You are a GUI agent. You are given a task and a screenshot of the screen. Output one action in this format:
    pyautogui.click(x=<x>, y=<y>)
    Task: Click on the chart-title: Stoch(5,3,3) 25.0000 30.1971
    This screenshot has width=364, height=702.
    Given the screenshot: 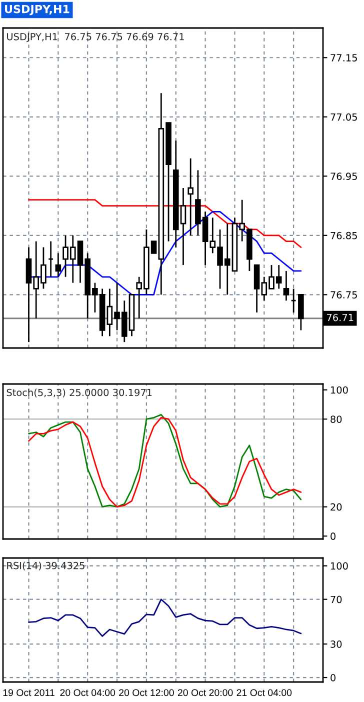 What is the action you would take?
    pyautogui.click(x=79, y=393)
    